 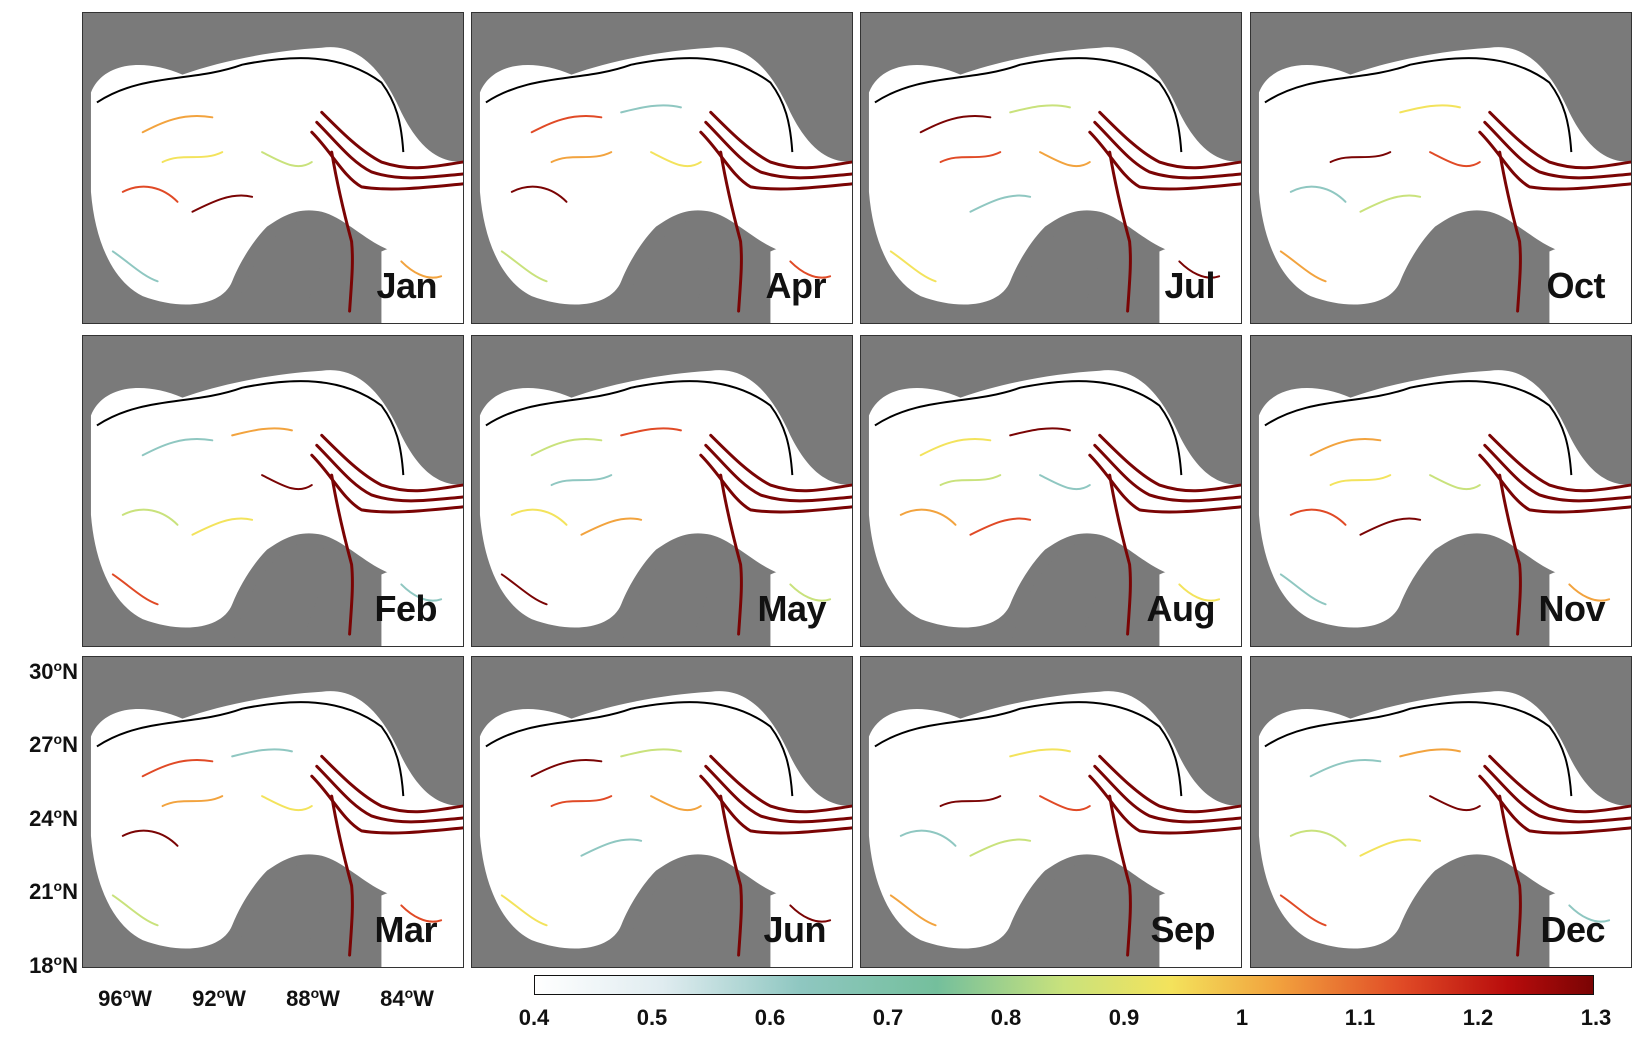 I want to click on map-aug, so click(x=1051, y=491).